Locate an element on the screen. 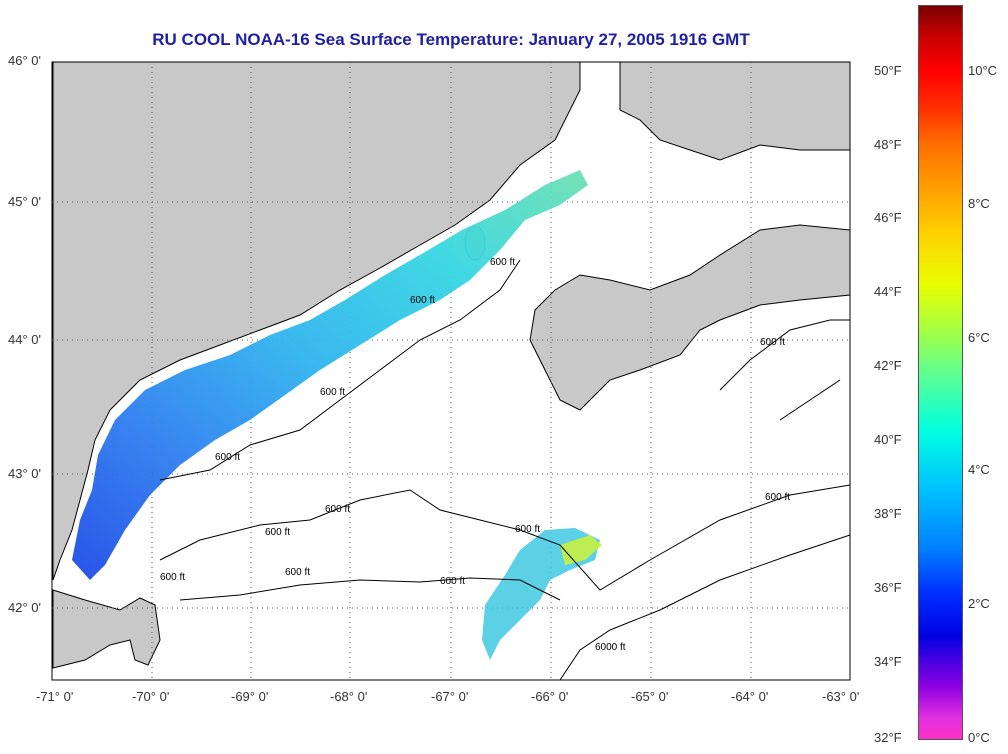  lat-label: 42° 0' is located at coordinates (24, 607).